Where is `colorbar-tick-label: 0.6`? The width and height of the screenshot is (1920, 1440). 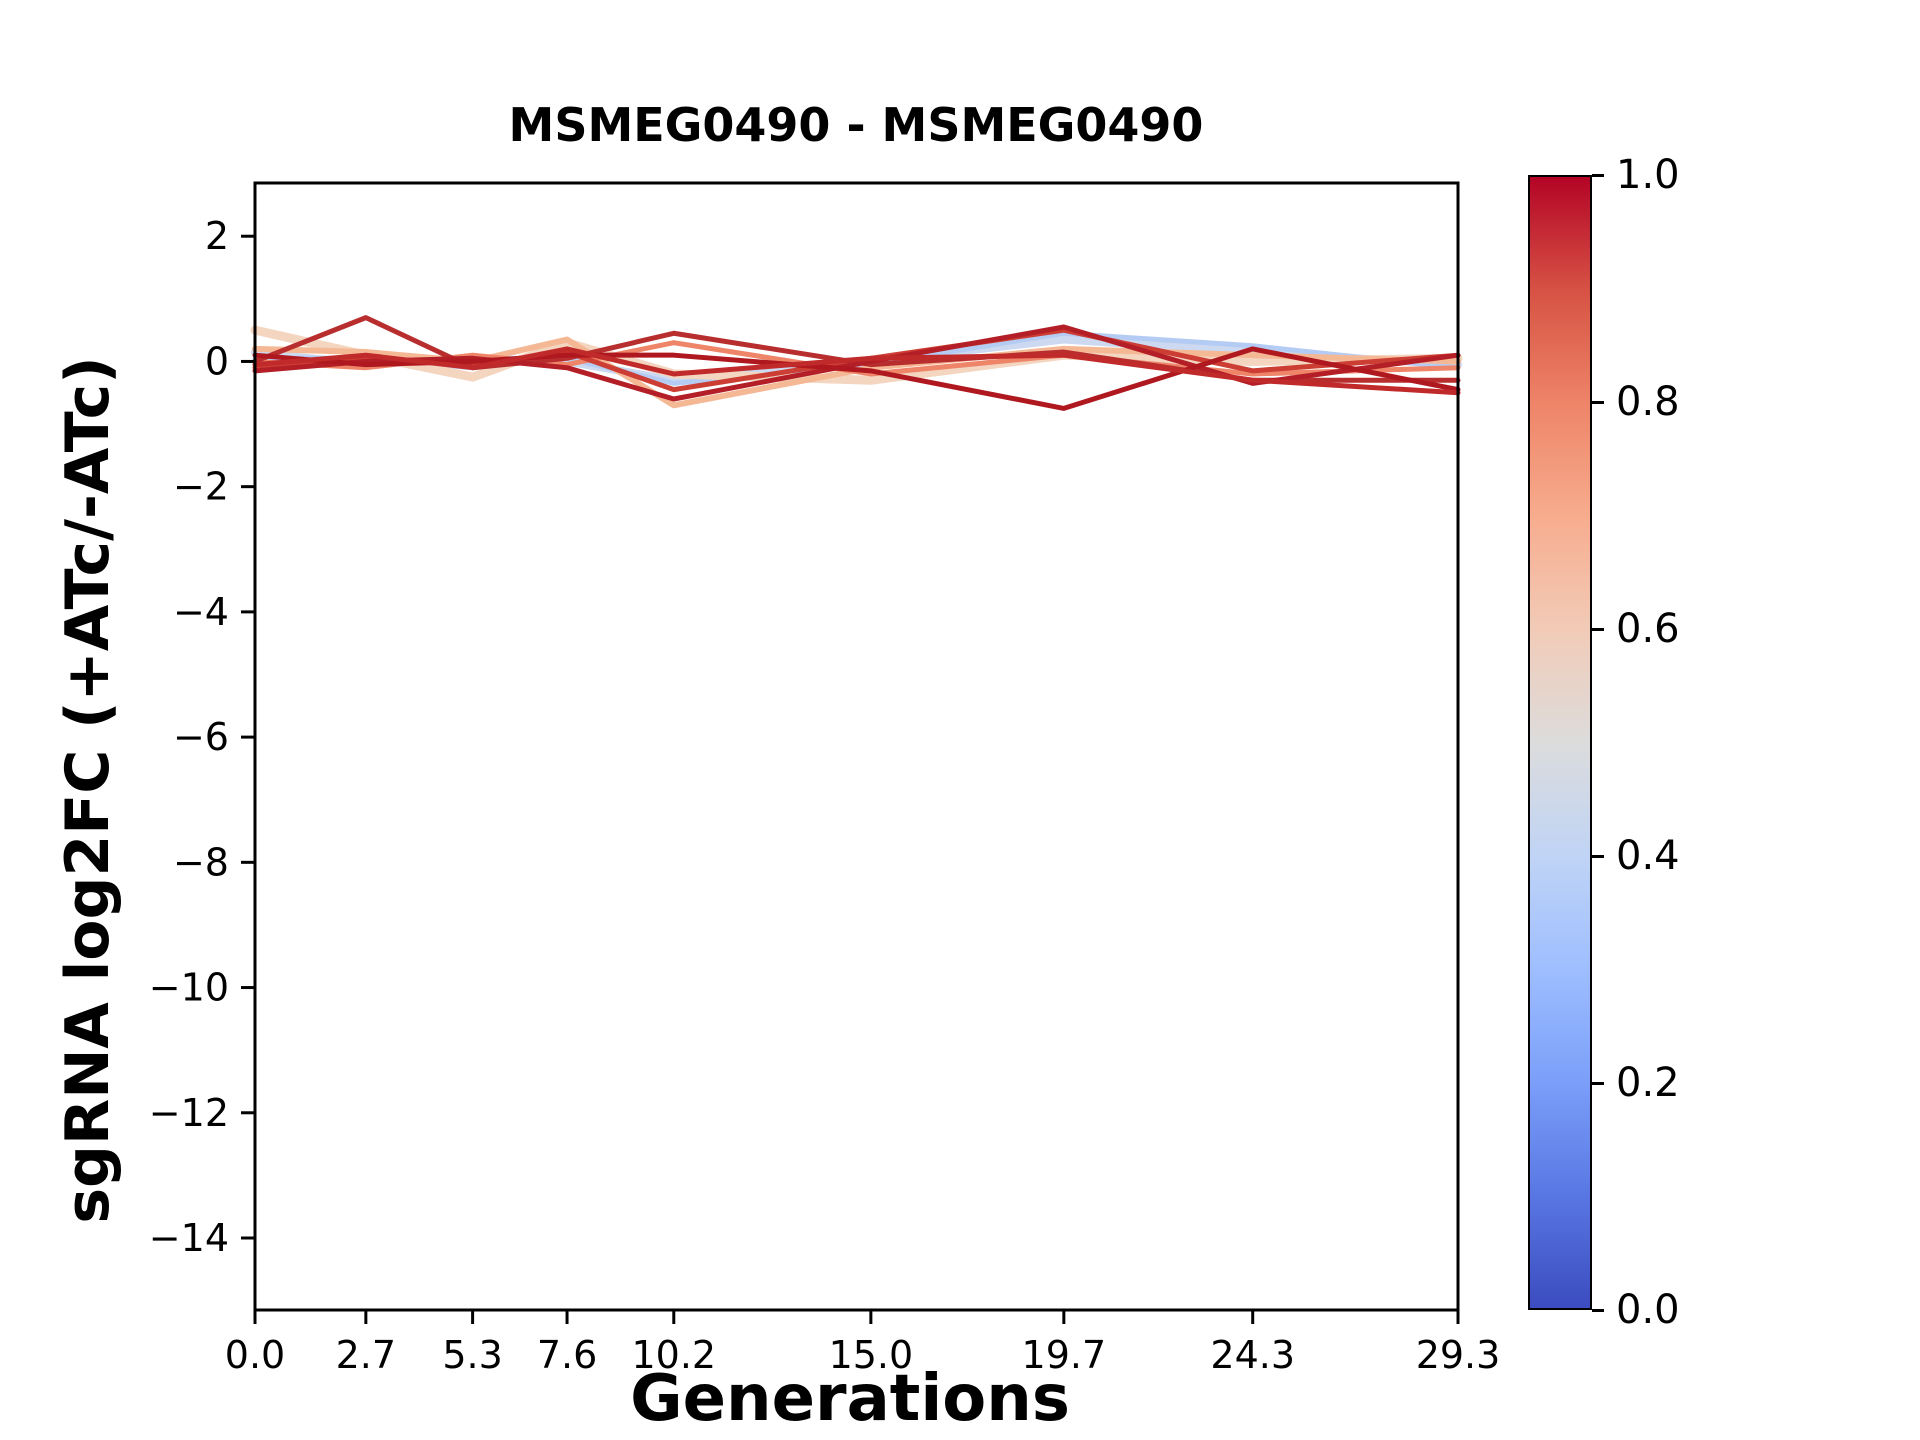
colorbar-tick-label: 0.6 is located at coordinates (1648, 629).